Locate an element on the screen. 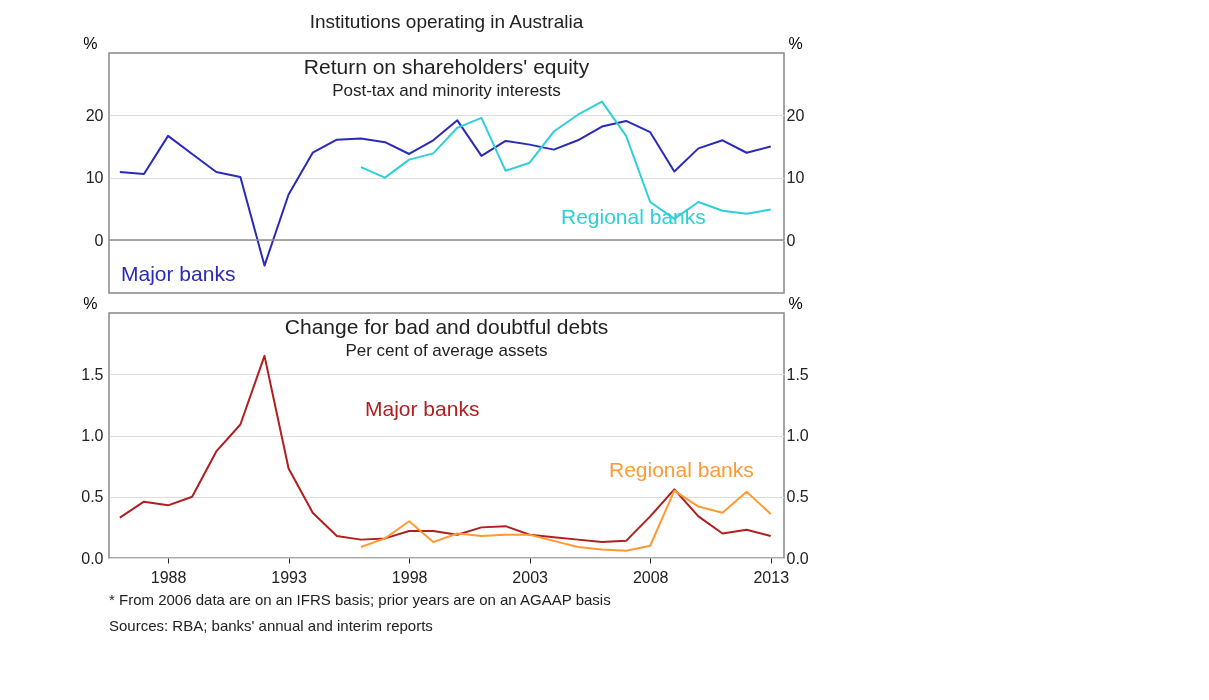  y-tick-label: 10 is located at coordinates (94, 178).